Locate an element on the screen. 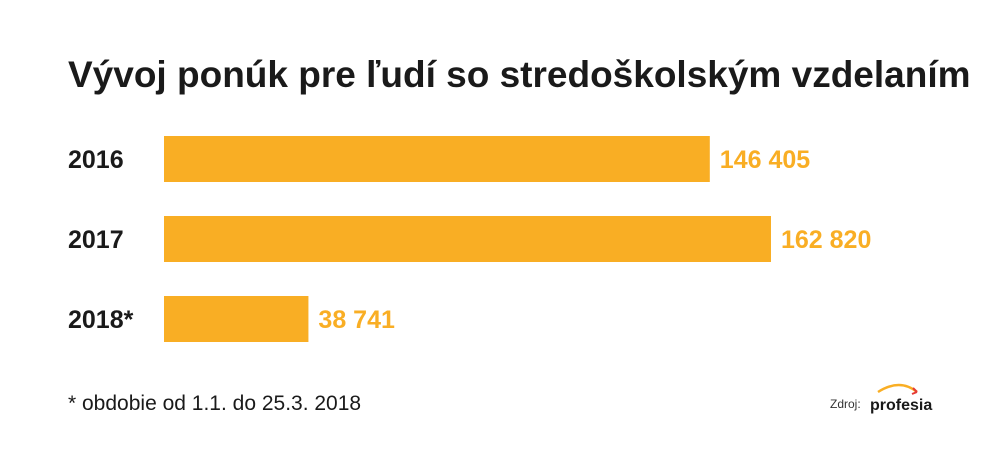 Image resolution: width=1000 pixels, height=465 pixels. source-label: Zdroj: is located at coordinates (845, 404).